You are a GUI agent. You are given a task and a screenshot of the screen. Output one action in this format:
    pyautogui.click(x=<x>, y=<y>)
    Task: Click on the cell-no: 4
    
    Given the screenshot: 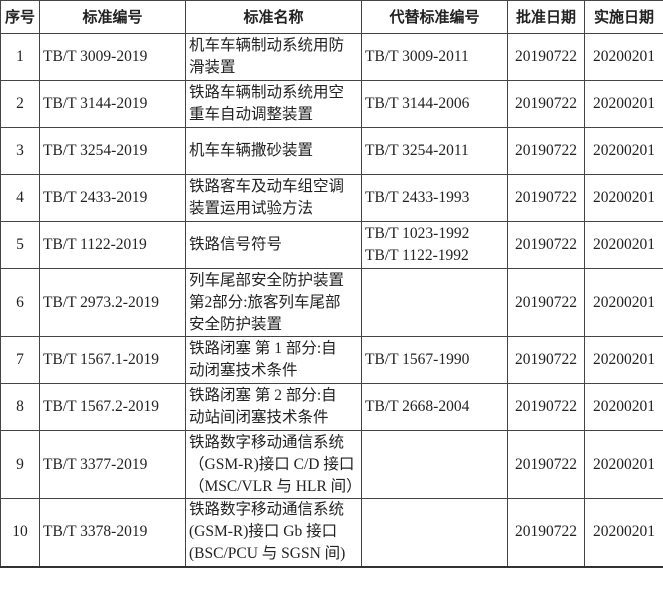 What is the action you would take?
    pyautogui.click(x=20, y=198)
    